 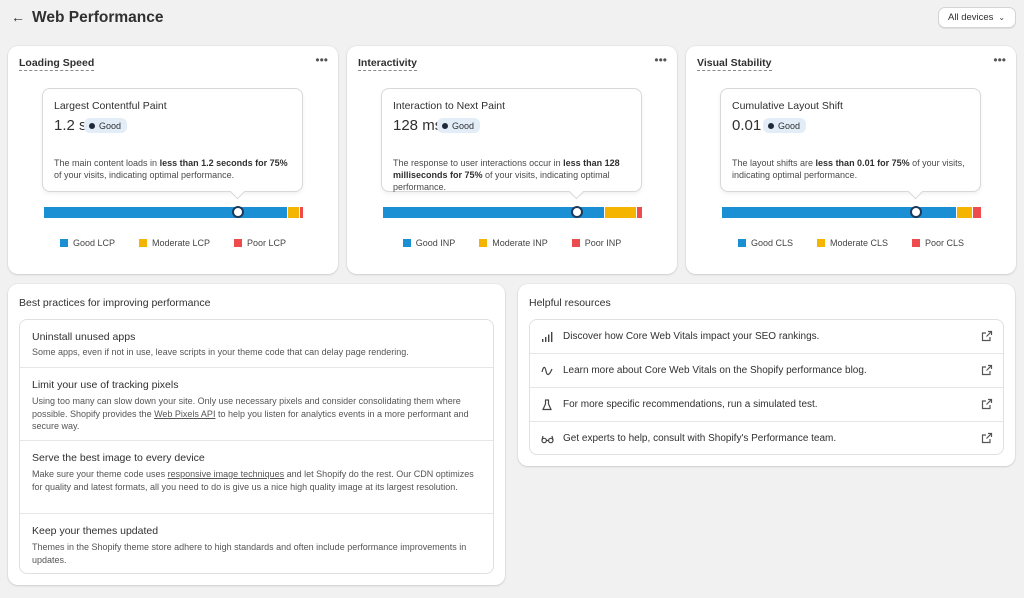 What do you see at coordinates (98, 17) in the screenshot?
I see `page-title: Web Performance` at bounding box center [98, 17].